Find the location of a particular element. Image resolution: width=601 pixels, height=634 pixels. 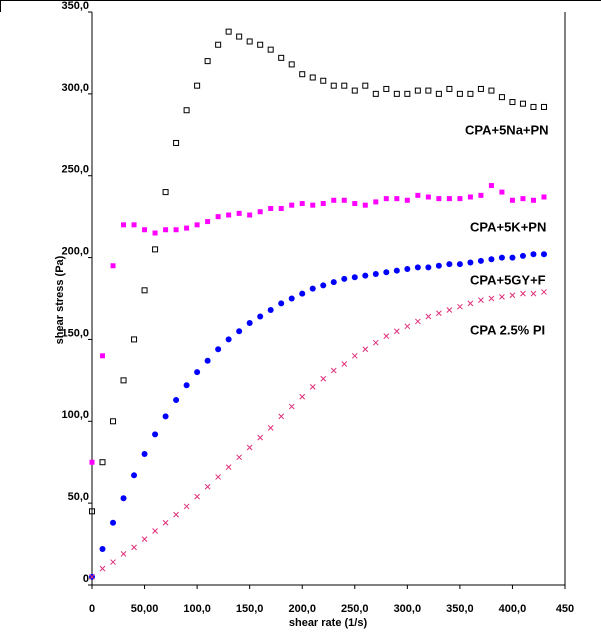

y-tick-label: 250,0 is located at coordinates (75, 170).